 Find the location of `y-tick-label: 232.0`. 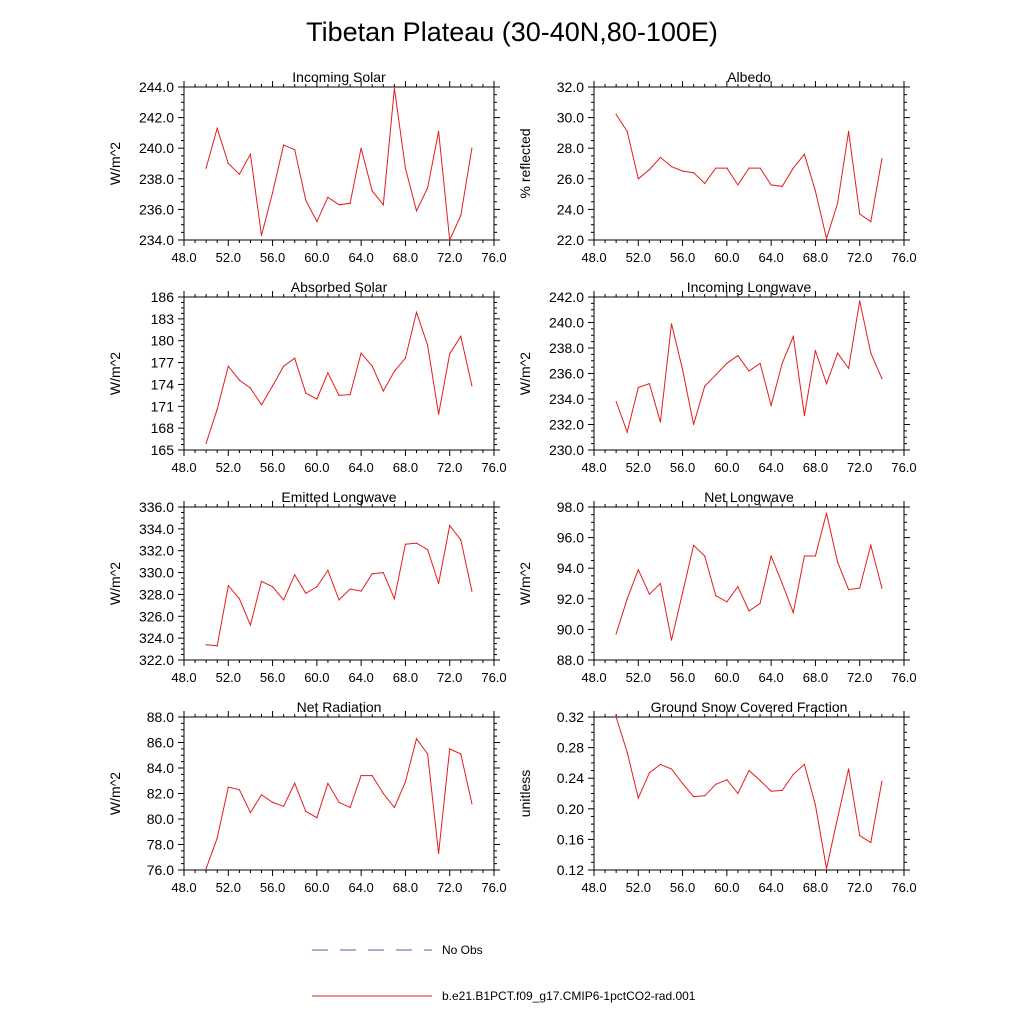

y-tick-label: 232.0 is located at coordinates (566, 425).